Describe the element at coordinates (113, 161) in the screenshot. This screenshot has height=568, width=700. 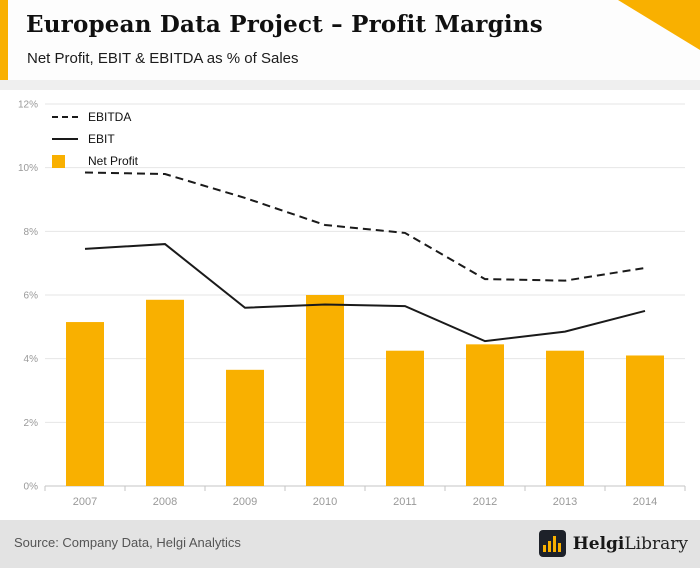
I see `legend-label-net-profit: Net Profit` at that location.